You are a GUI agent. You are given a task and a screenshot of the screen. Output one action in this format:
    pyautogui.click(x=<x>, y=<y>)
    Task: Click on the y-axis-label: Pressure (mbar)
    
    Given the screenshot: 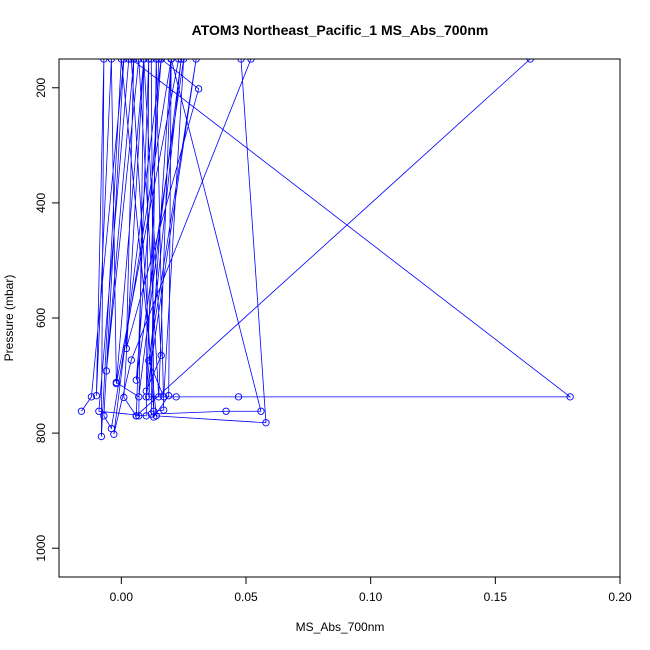 What is the action you would take?
    pyautogui.click(x=9, y=318)
    